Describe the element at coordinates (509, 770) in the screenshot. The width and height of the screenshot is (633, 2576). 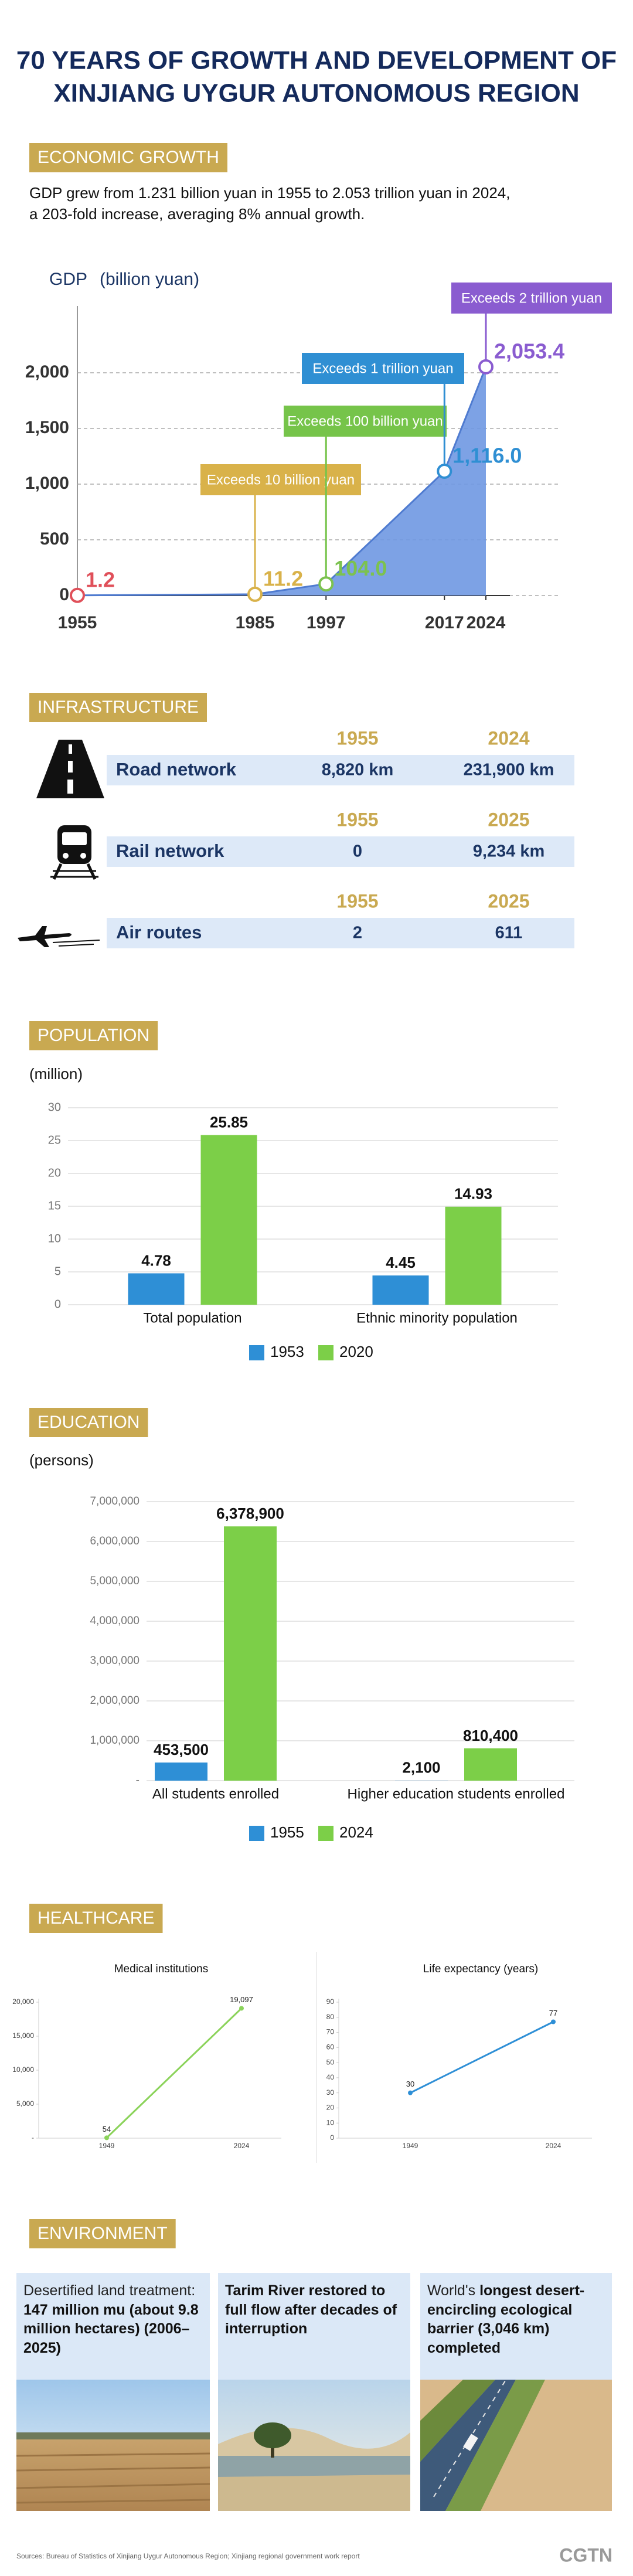
I see `row-value: 231,900 km` at that location.